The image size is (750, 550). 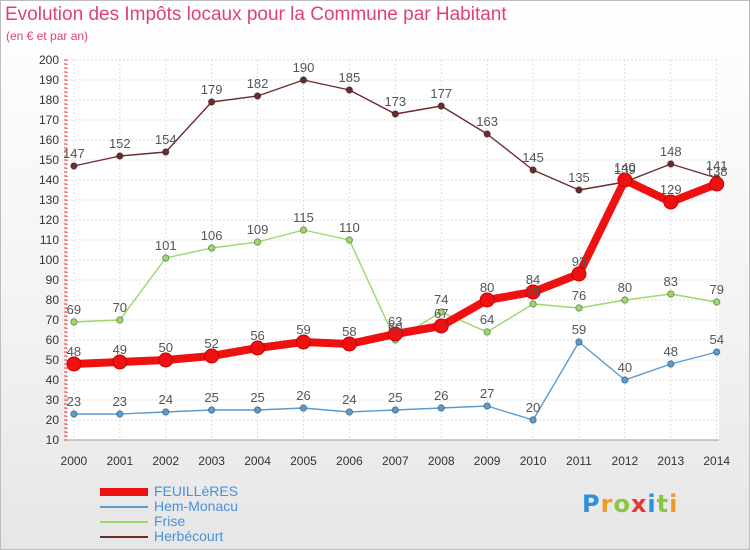 What do you see at coordinates (74, 153) in the screenshot?
I see `data-label: 147` at bounding box center [74, 153].